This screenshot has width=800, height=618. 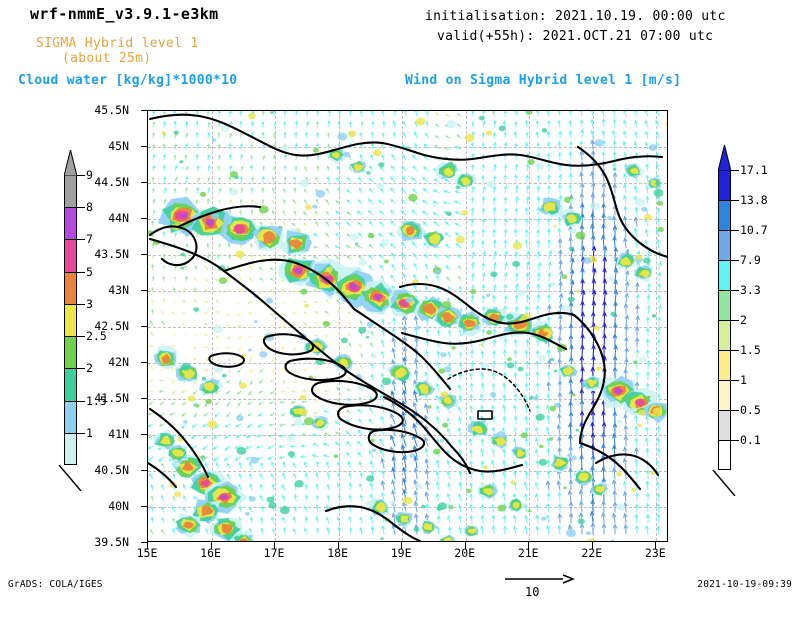 What do you see at coordinates (55, 584) in the screenshot?
I see `grads-credit: GrADS: COLA/IGES` at bounding box center [55, 584].